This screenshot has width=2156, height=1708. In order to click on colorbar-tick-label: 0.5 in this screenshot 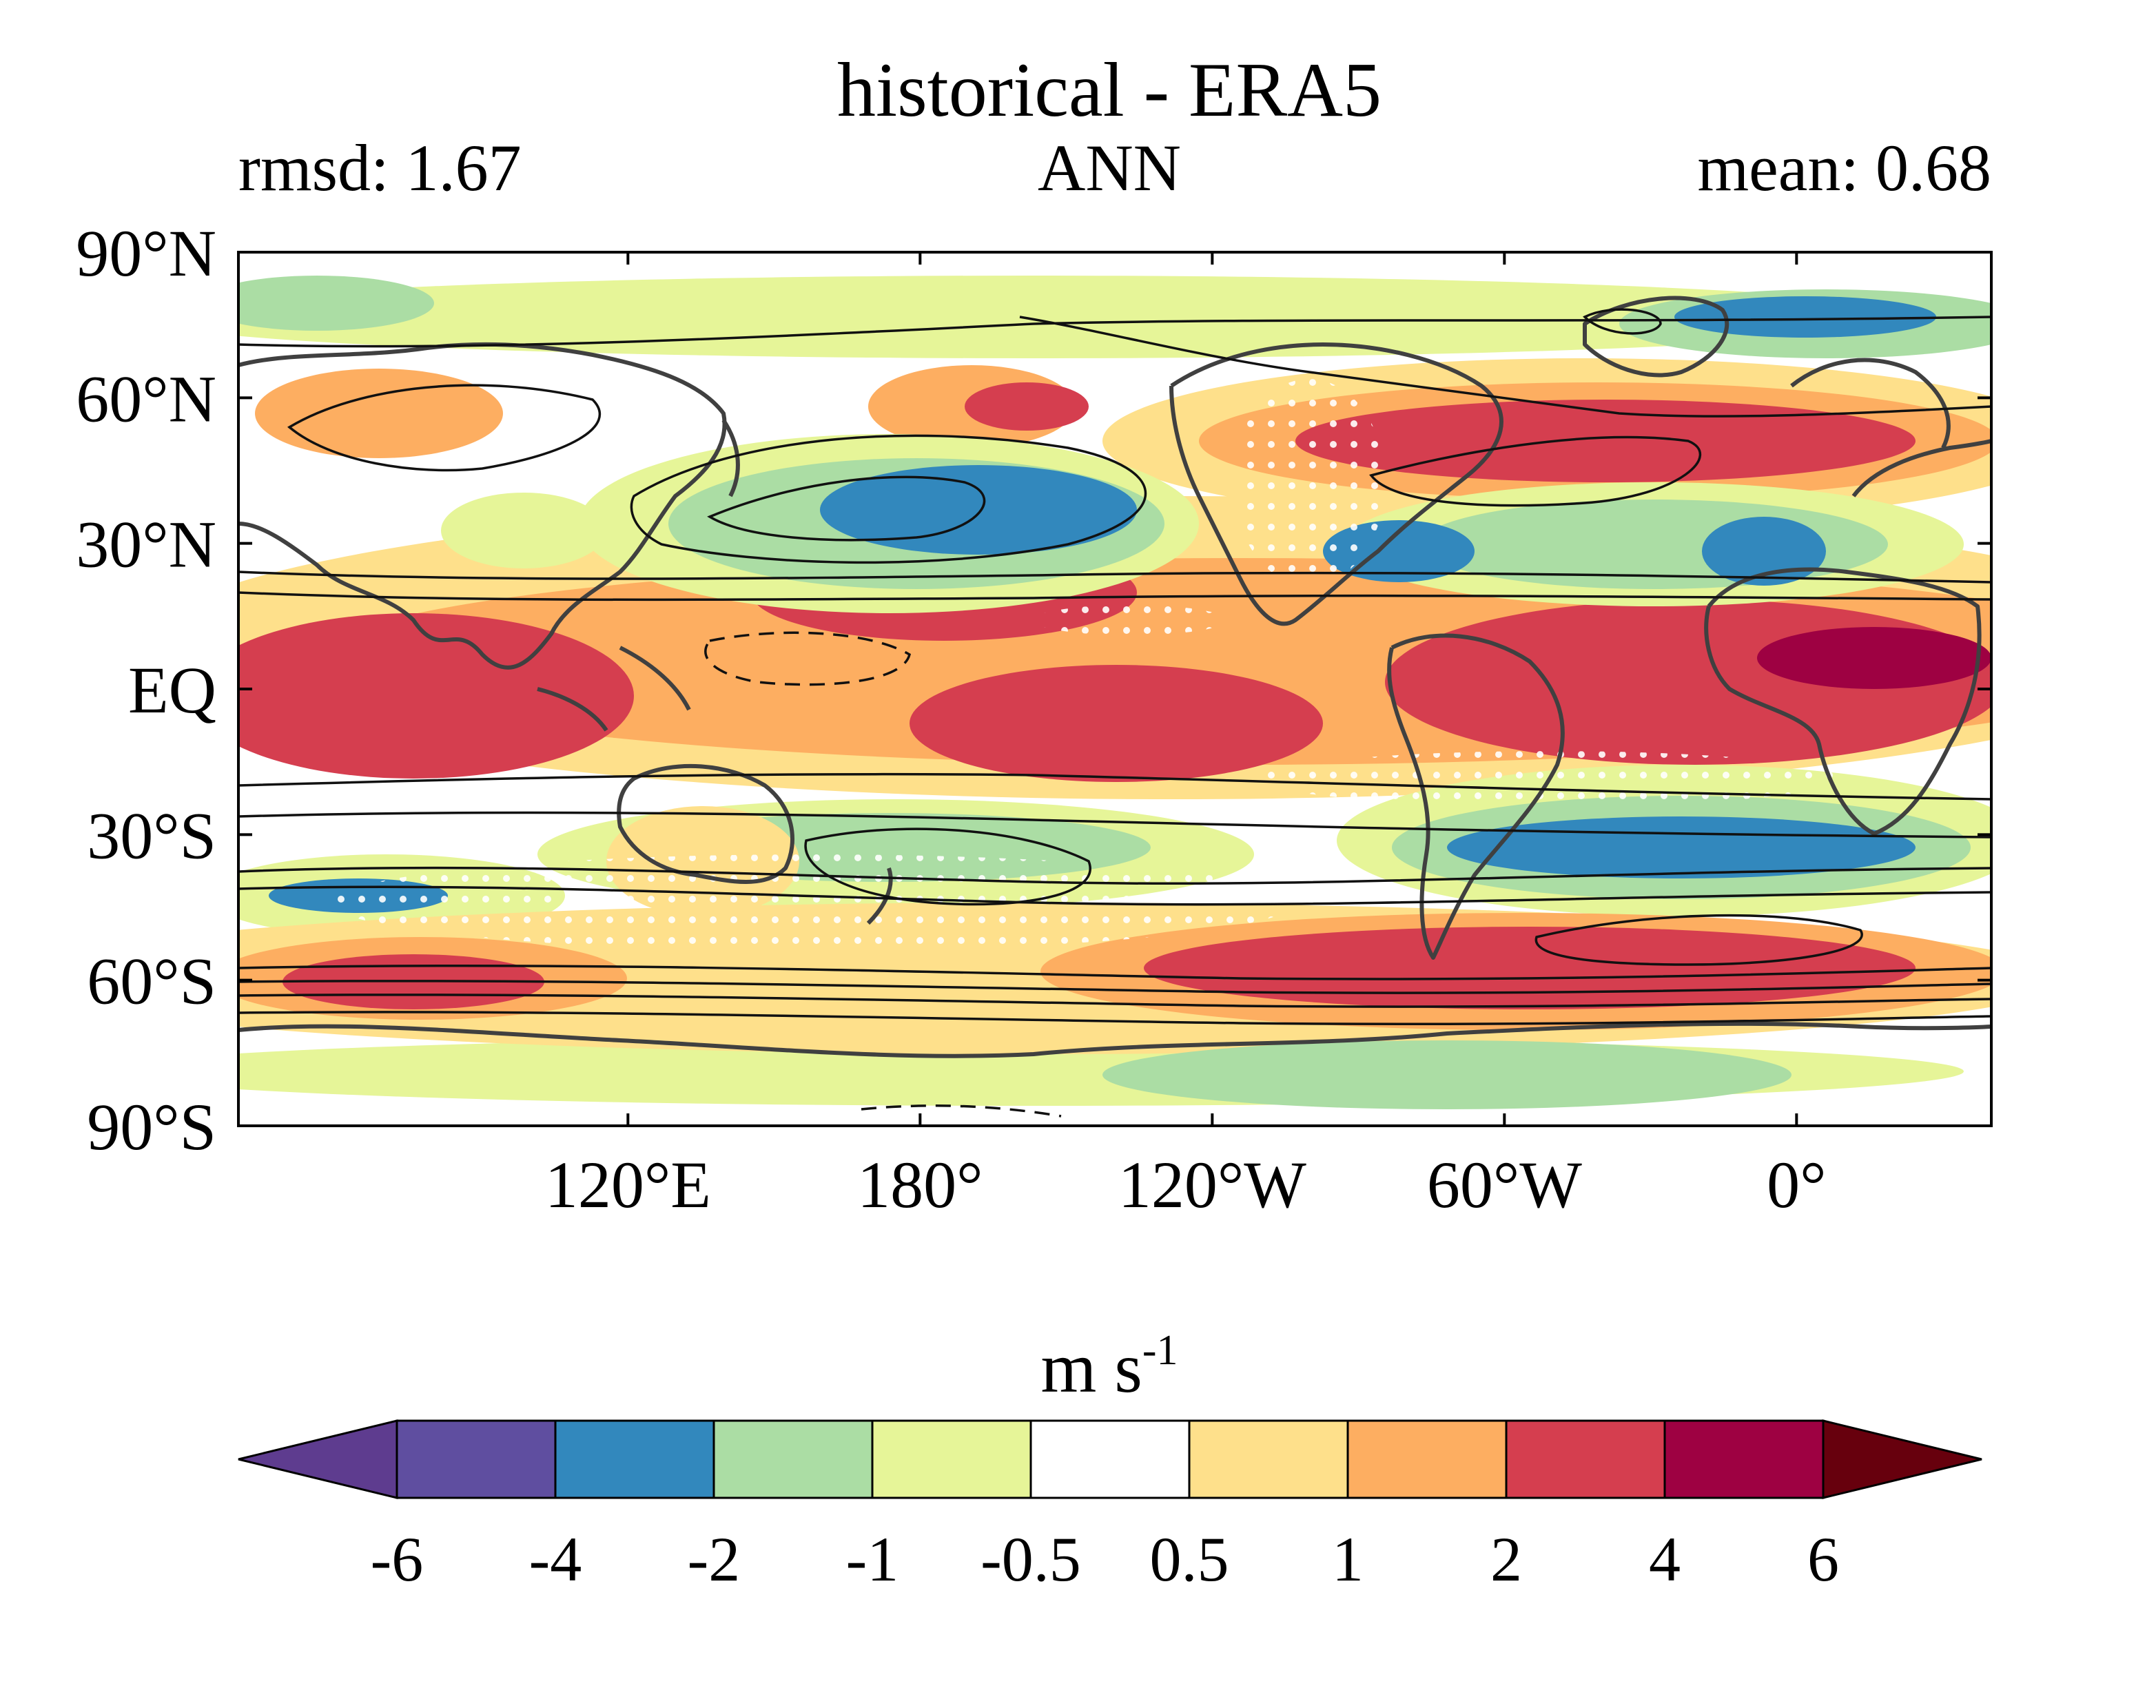, I will do `click(1189, 1559)`.